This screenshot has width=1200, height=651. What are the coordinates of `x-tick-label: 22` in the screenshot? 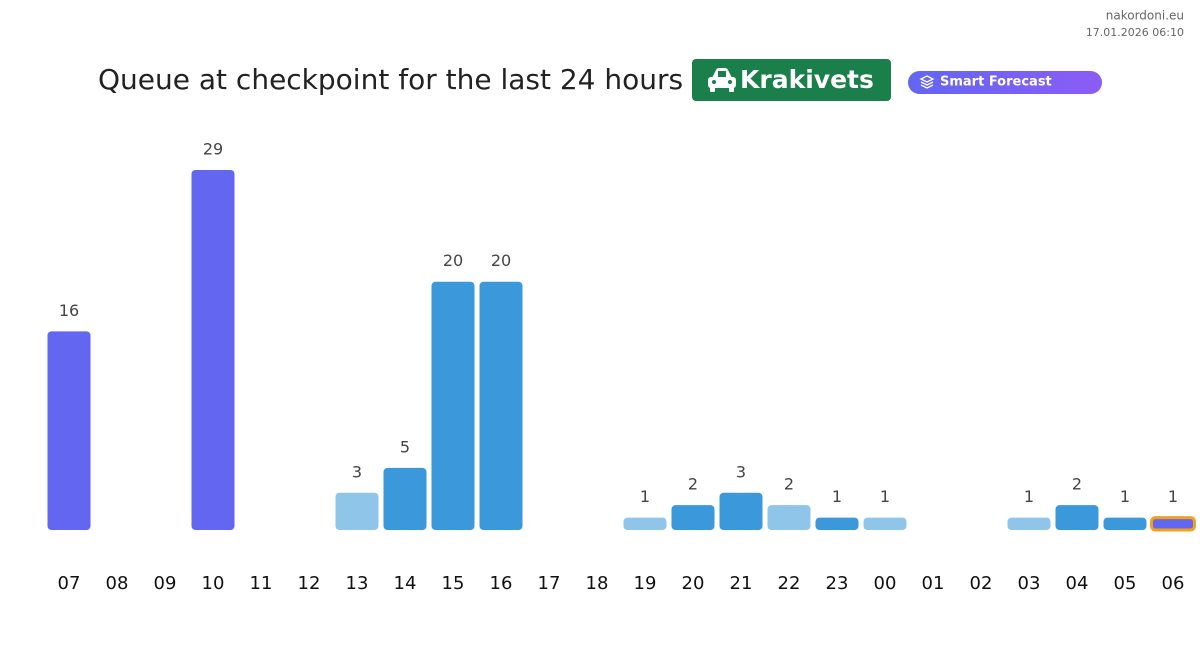 It's located at (789, 583).